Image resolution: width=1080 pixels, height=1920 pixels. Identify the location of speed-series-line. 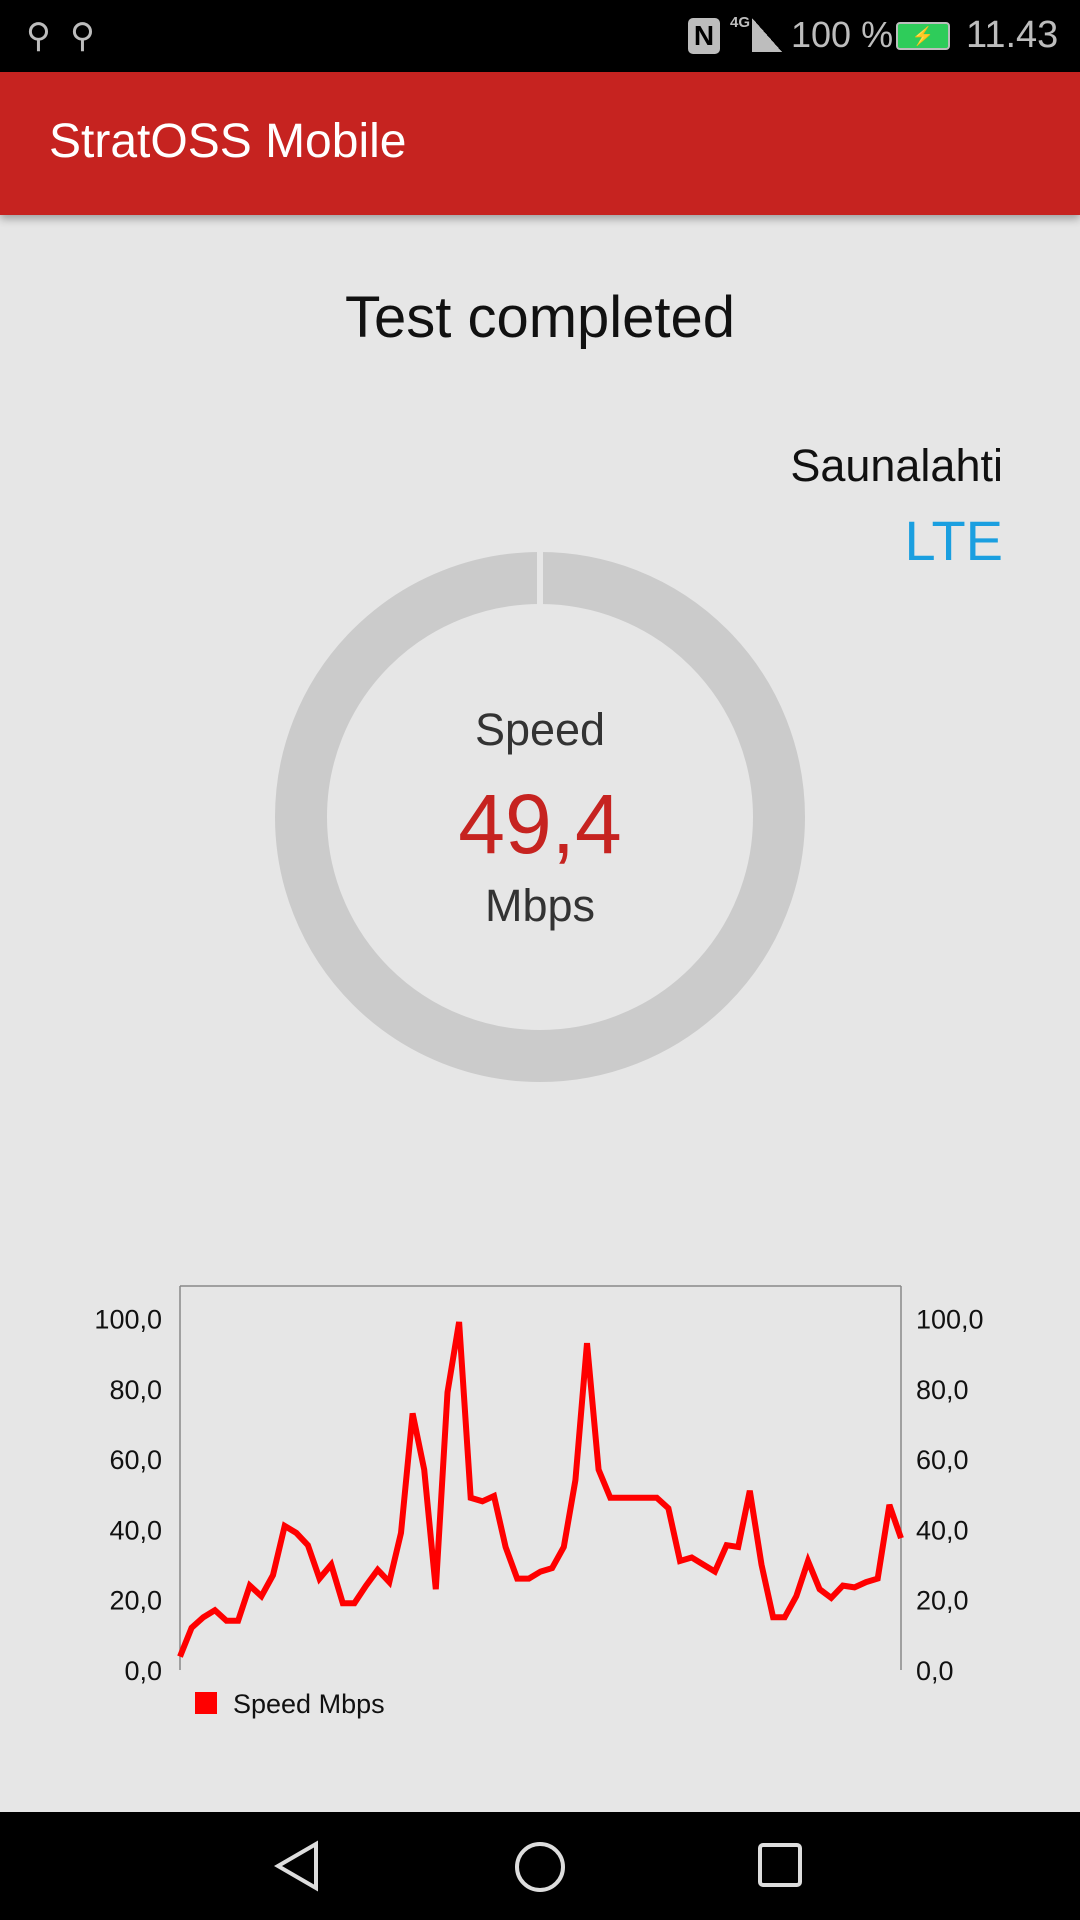
(540, 1489).